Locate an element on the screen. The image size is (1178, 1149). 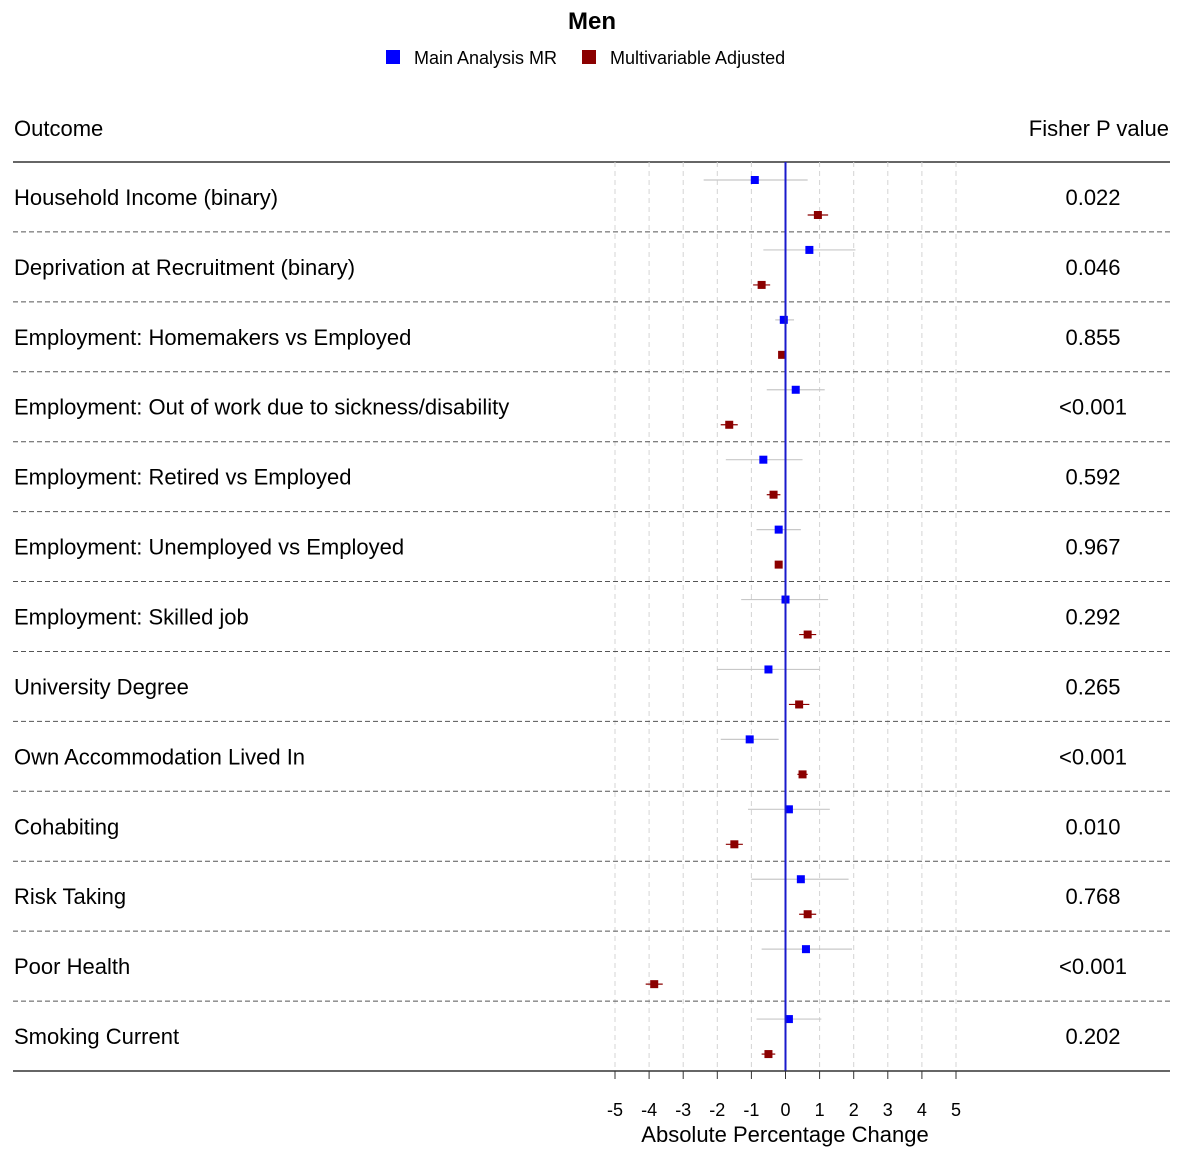
pvalue-label: 0.202 is located at coordinates (1092, 1036).